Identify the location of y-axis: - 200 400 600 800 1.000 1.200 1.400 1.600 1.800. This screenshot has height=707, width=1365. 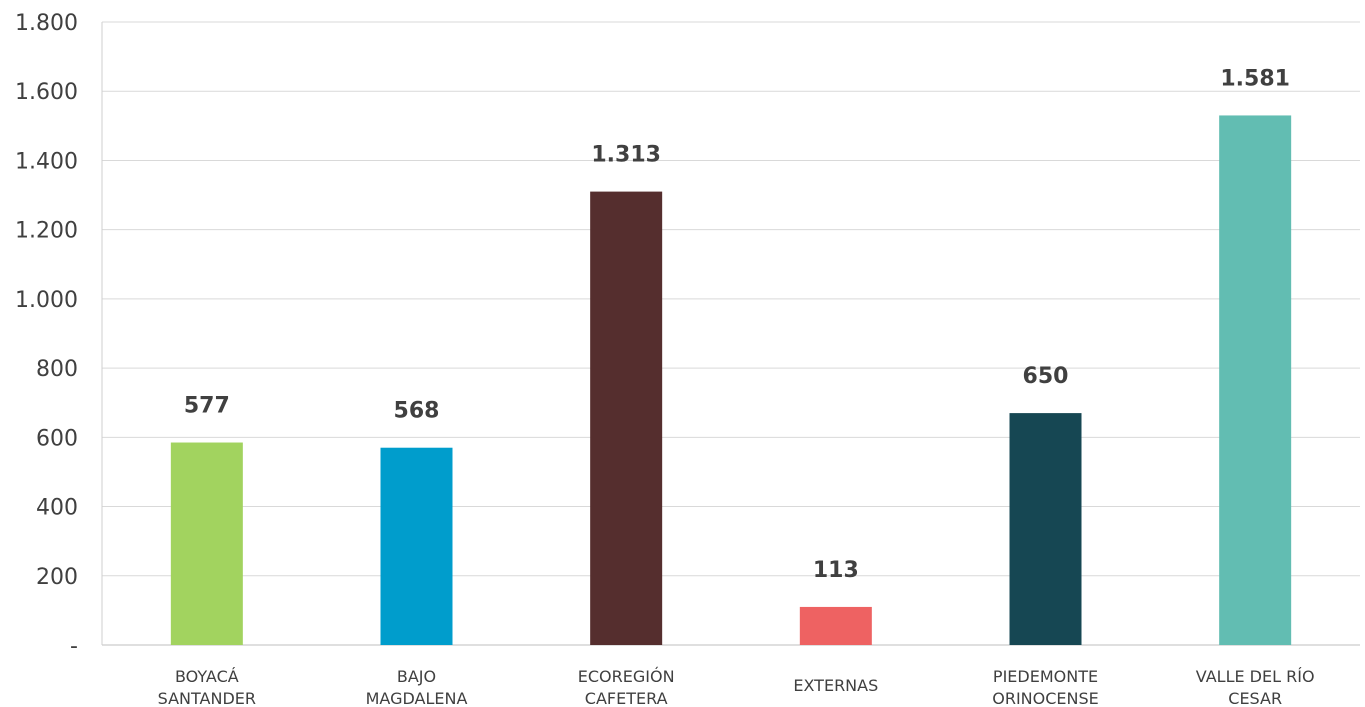
(59, 335).